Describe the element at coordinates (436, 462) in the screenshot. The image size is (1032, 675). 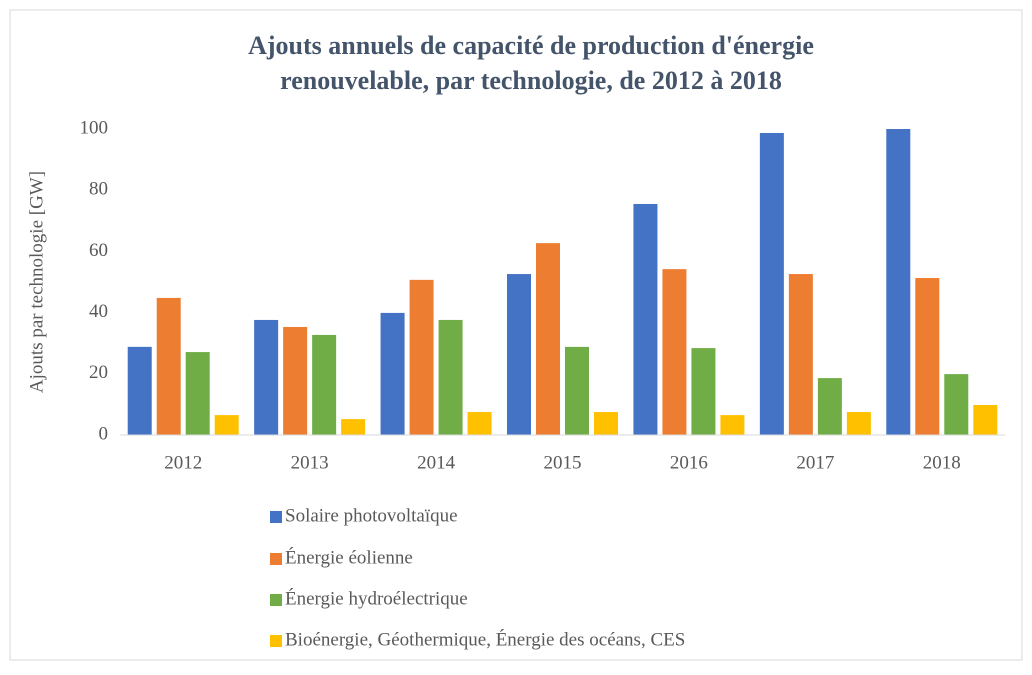
I see `x-tick-label: 2014` at that location.